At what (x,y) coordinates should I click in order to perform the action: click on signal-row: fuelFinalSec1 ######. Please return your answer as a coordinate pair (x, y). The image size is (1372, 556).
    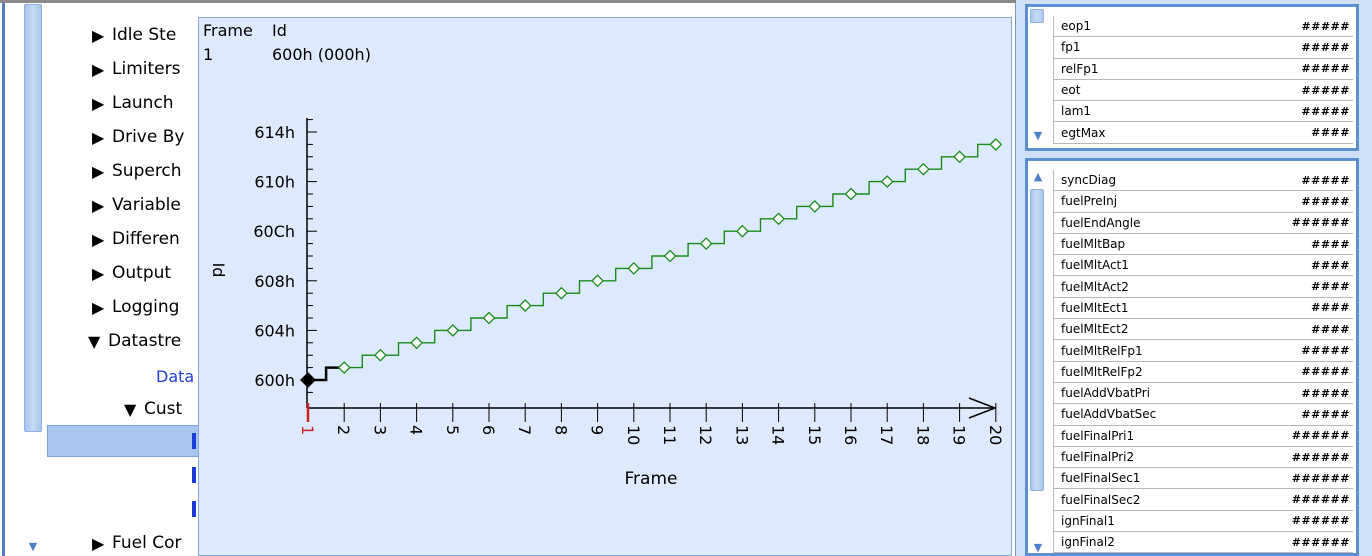
    Looking at the image, I should click on (1203, 479).